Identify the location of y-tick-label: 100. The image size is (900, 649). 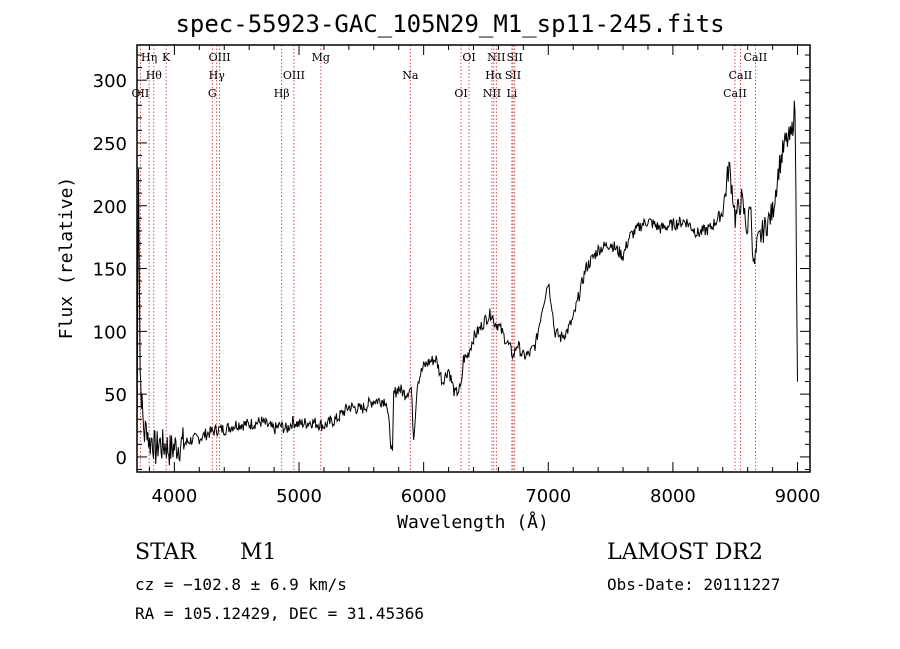
(110, 332).